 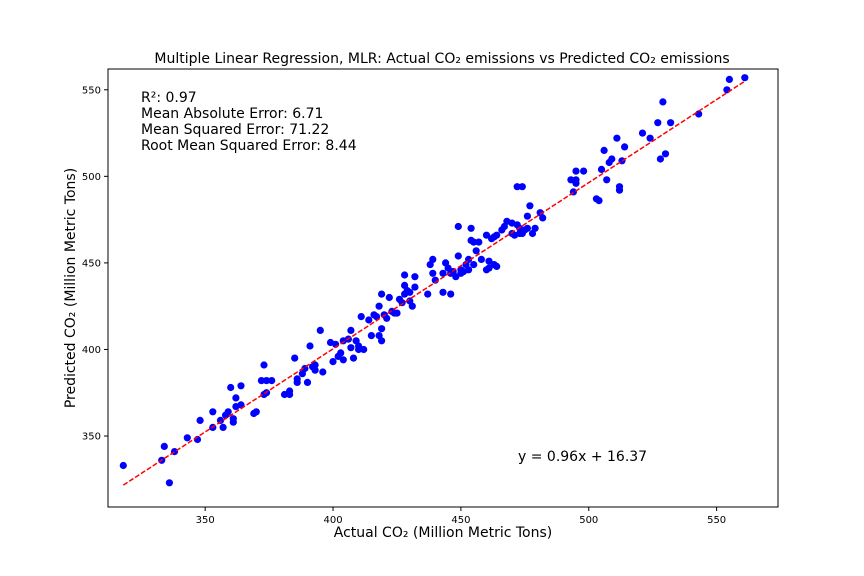 I want to click on x-tick-label: 450, so click(x=460, y=520).